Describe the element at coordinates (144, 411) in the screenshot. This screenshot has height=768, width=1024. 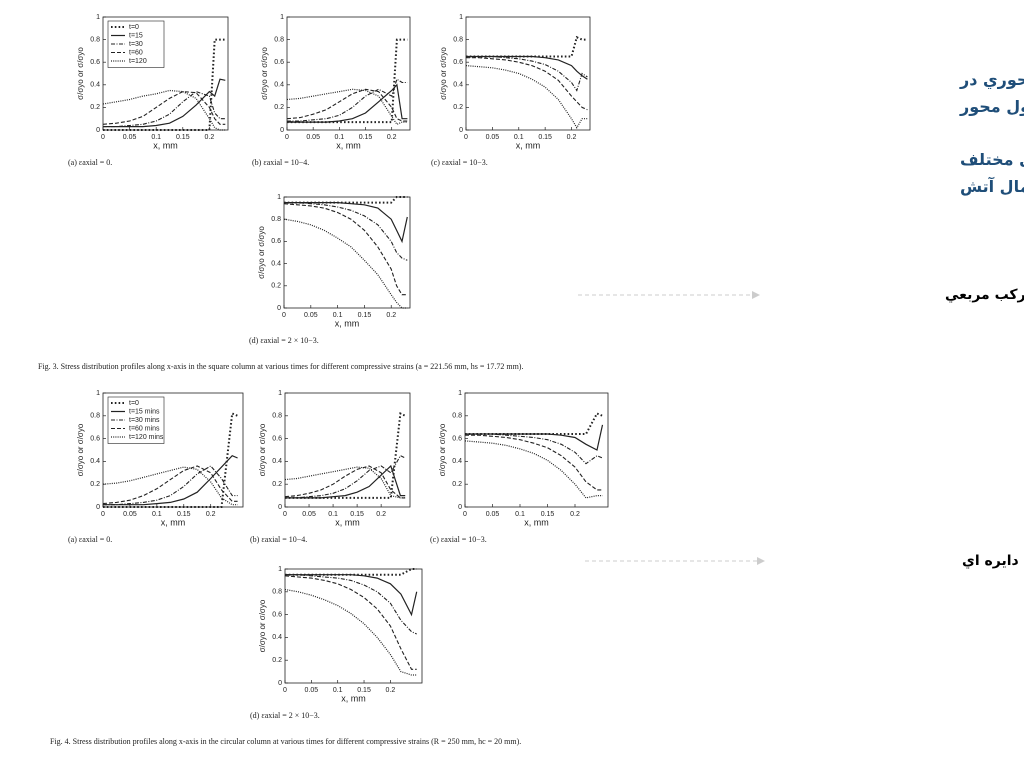
I see `legend-label: t=15 mins` at that location.